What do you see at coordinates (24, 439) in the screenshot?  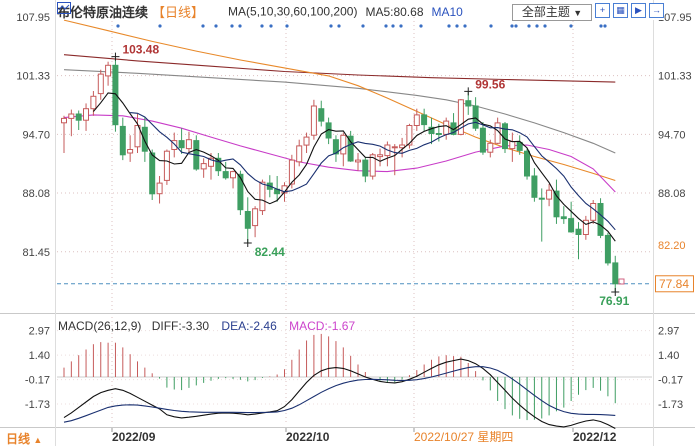 I see `period-selector: 日线 ▲` at bounding box center [24, 439].